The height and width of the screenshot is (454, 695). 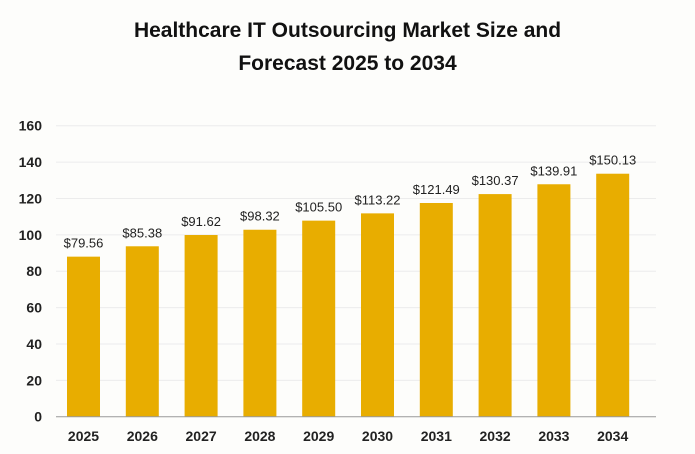 I want to click on x-tick-label: 2030, so click(x=377, y=436).